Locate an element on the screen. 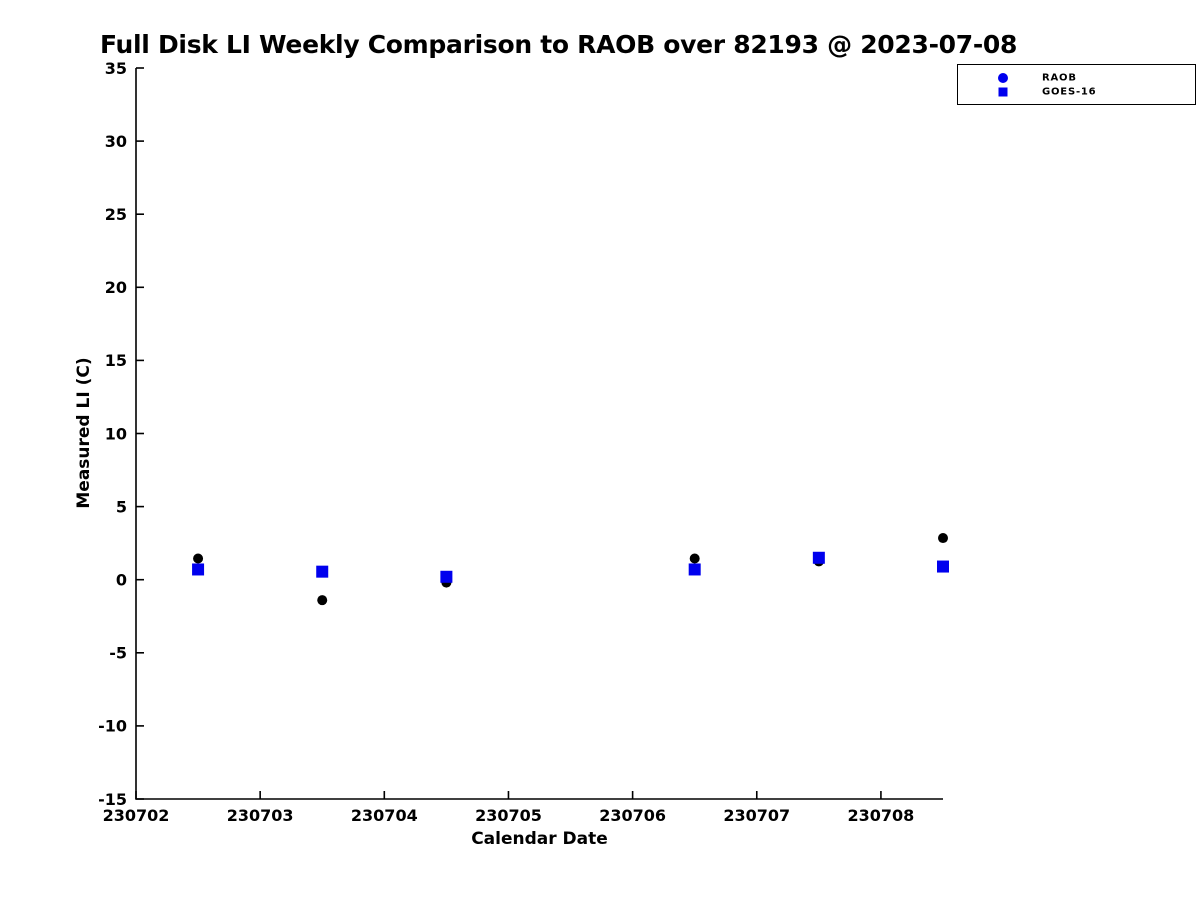  x-tick-label: 230705 is located at coordinates (508, 815).